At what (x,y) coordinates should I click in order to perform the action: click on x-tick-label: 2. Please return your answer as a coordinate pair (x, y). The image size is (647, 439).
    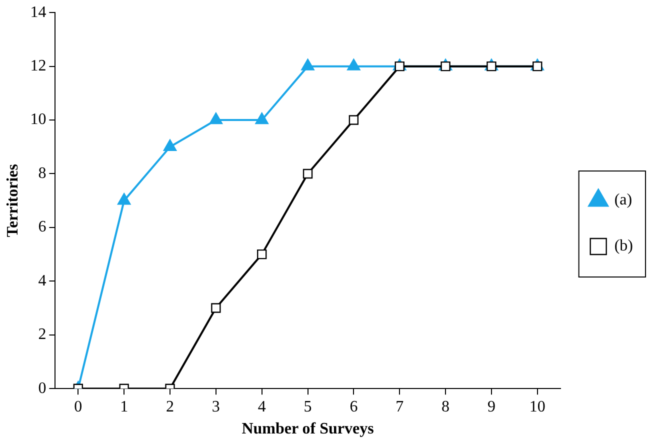
    Looking at the image, I should click on (170, 407).